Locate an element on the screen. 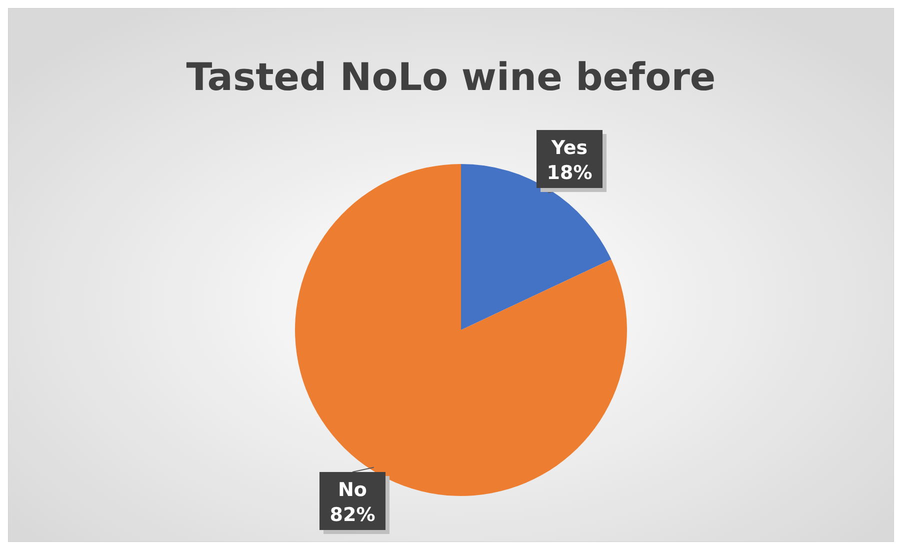  data-label: 82% is located at coordinates (353, 515).